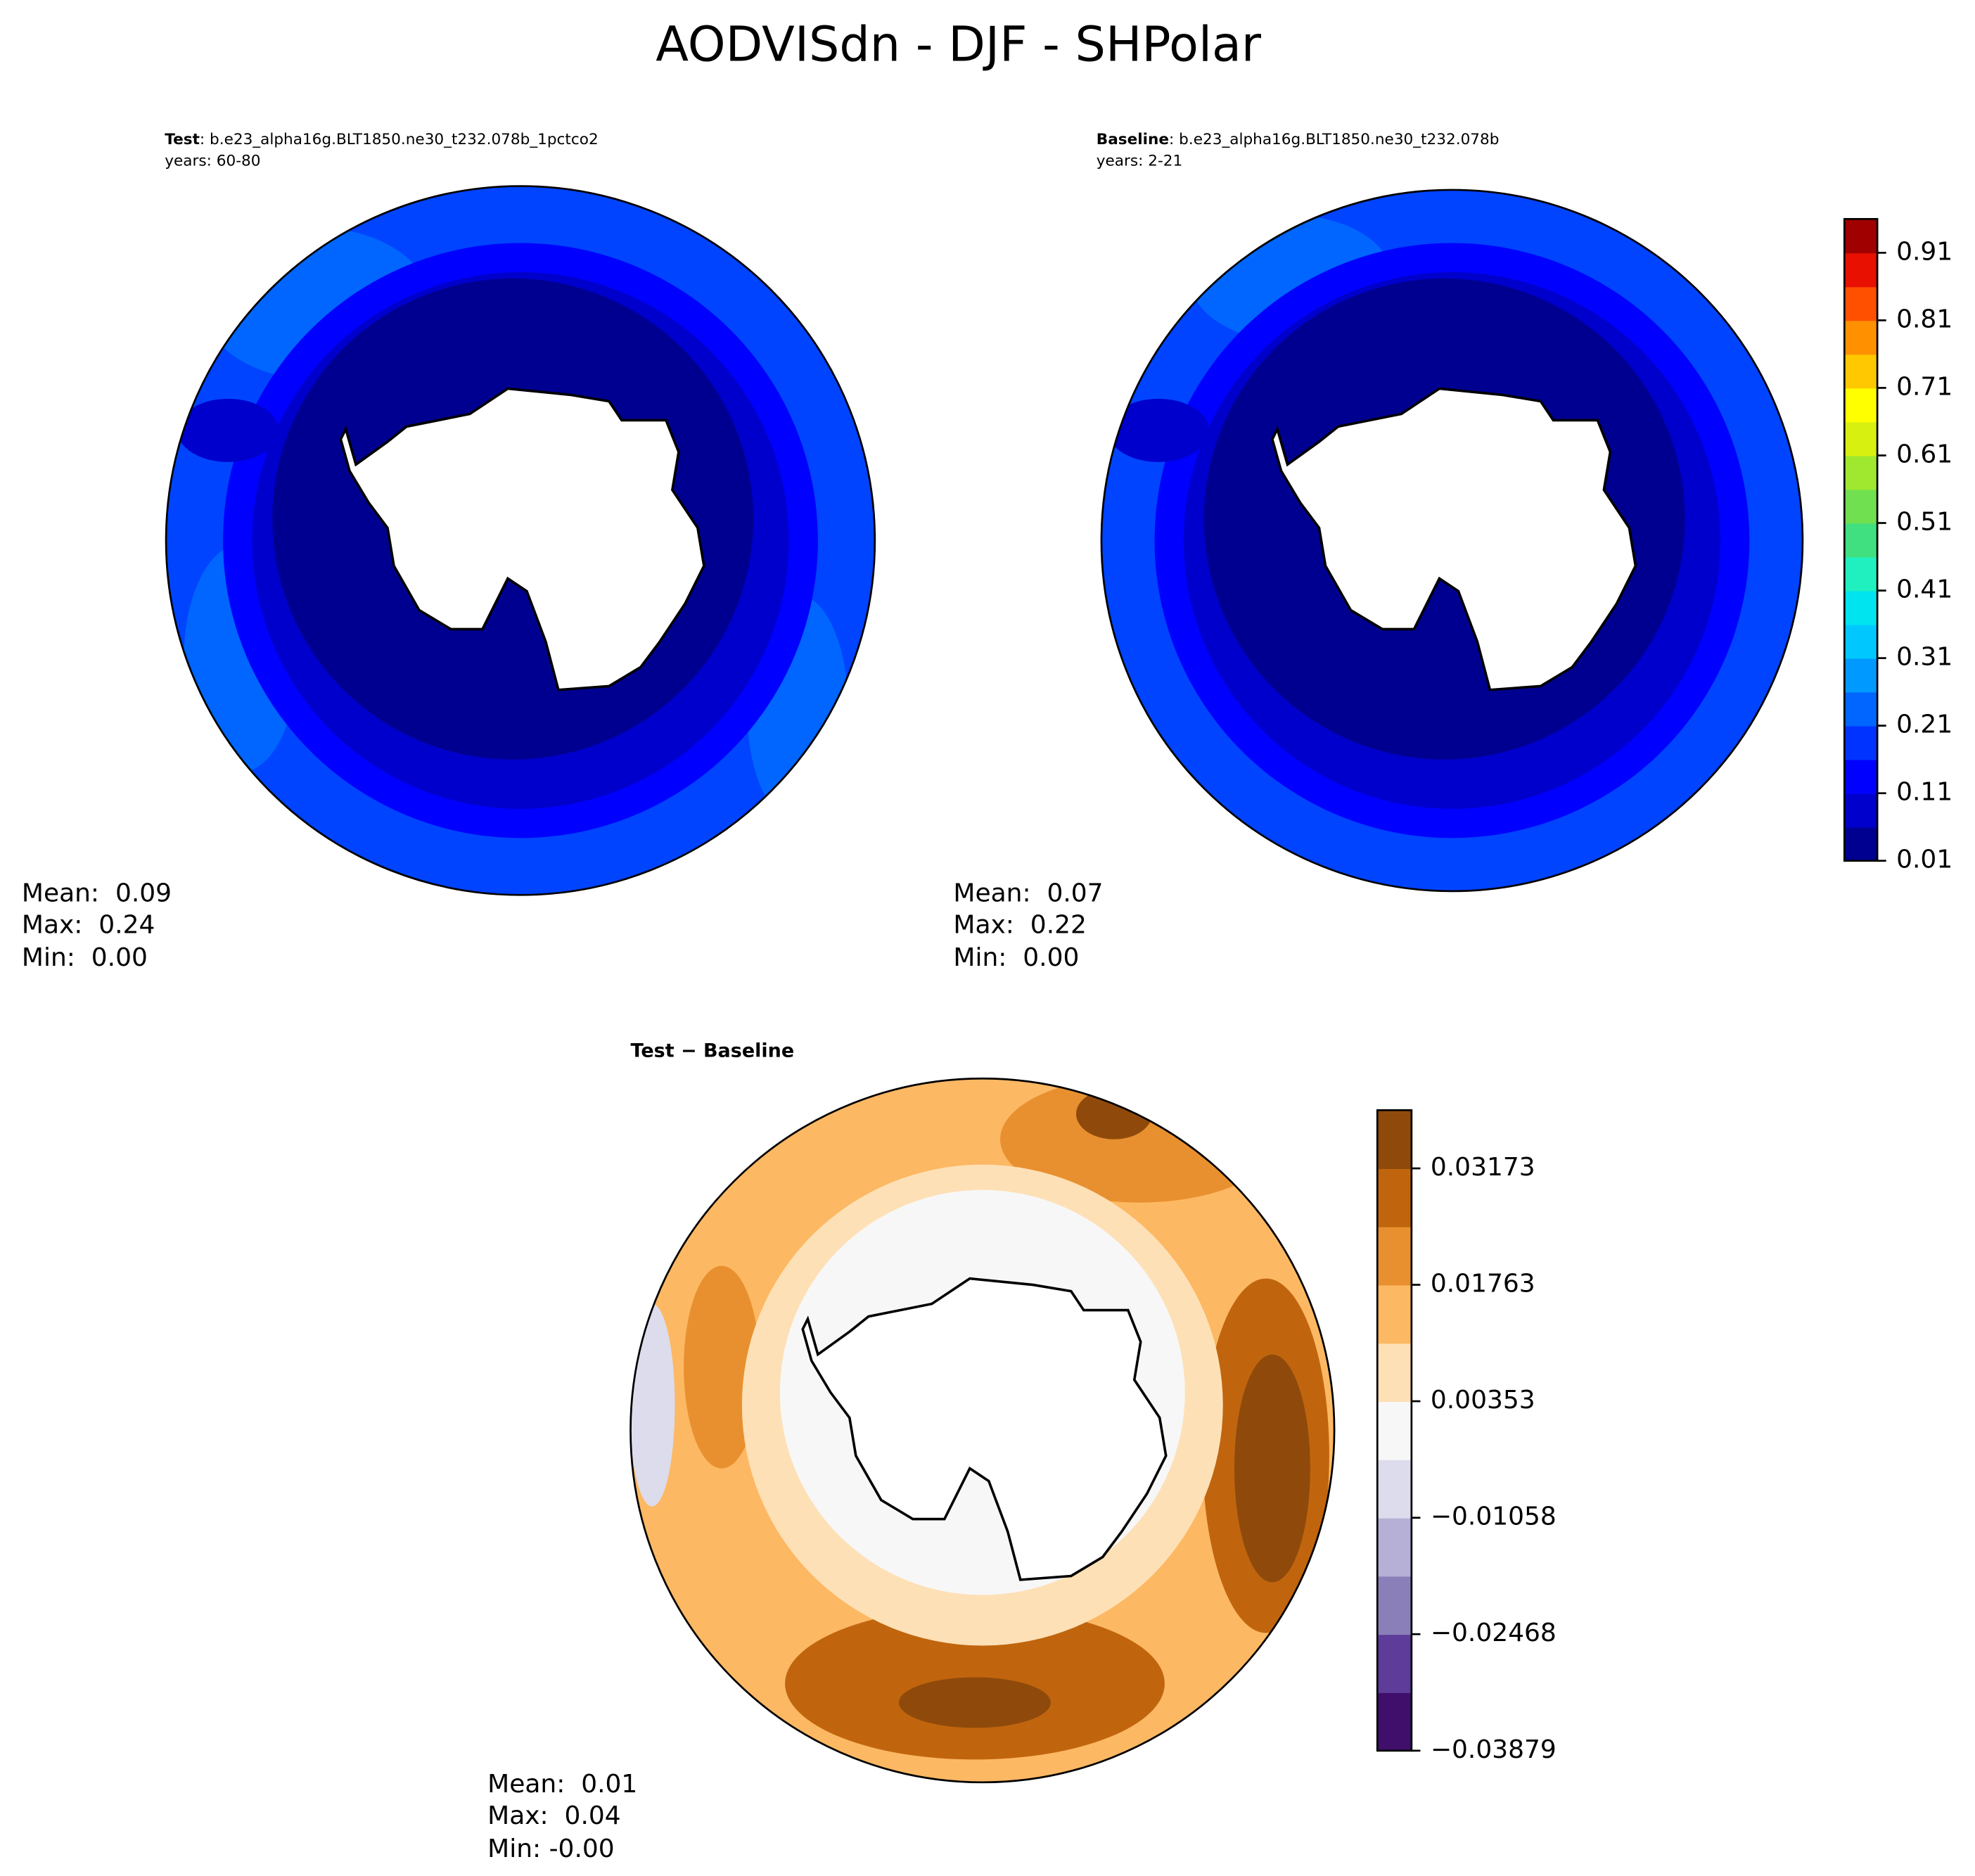 This screenshot has width=1975, height=1876. I want to click on panel-name: Test, so click(182, 139).